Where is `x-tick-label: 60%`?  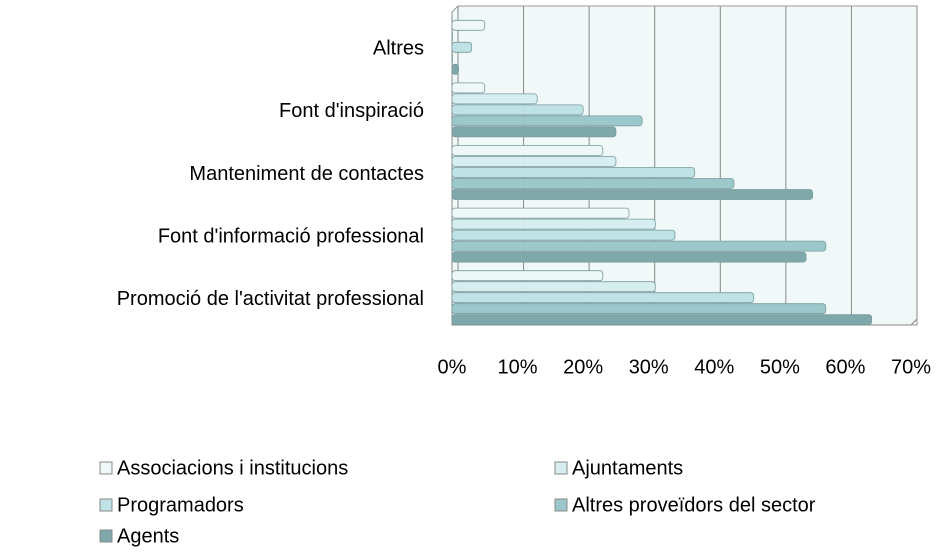 x-tick-label: 60% is located at coordinates (845, 367).